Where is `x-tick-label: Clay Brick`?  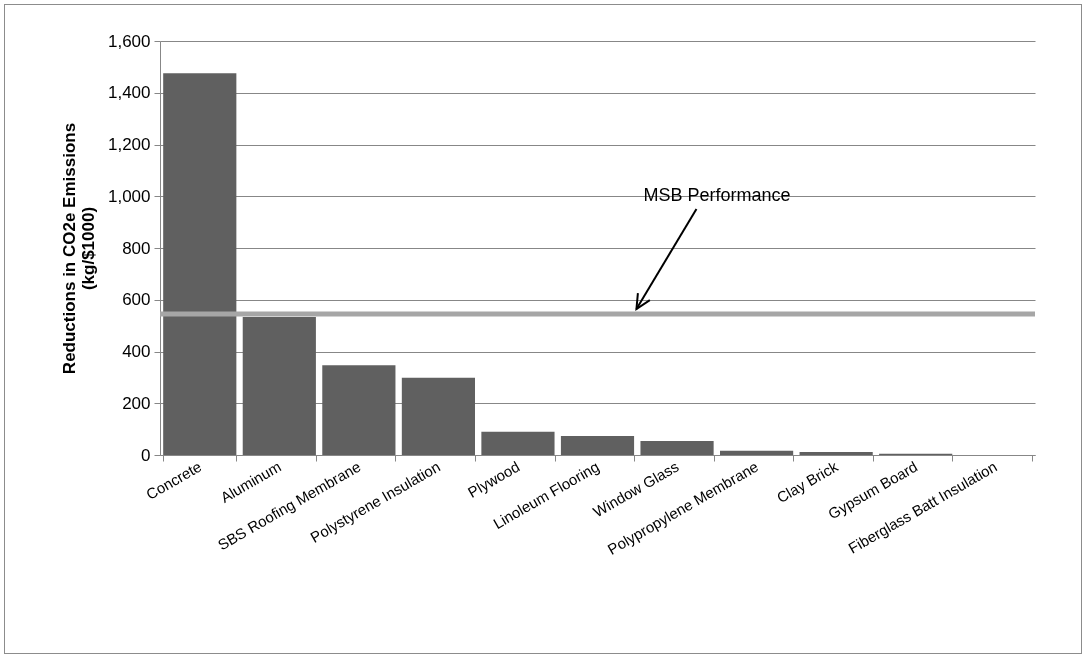
x-tick-label: Clay Brick is located at coordinates (807, 482).